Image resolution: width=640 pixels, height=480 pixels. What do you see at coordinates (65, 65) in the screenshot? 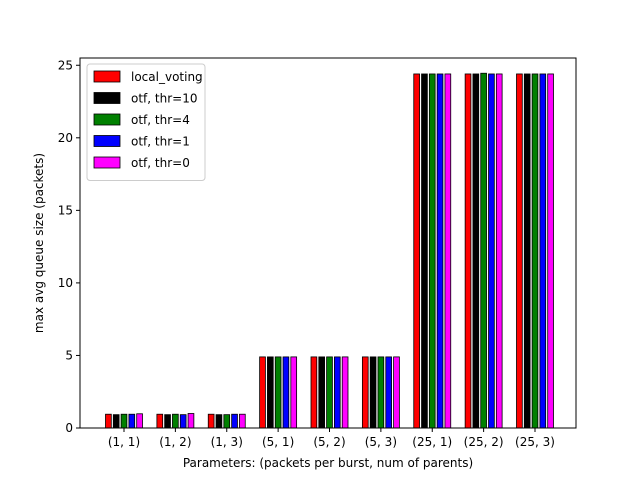
I see `y-tick-label: 25` at bounding box center [65, 65].